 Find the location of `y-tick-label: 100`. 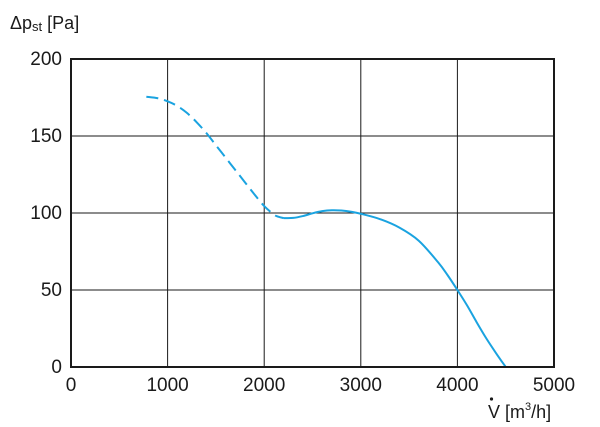

y-tick-label: 100 is located at coordinates (46, 213).